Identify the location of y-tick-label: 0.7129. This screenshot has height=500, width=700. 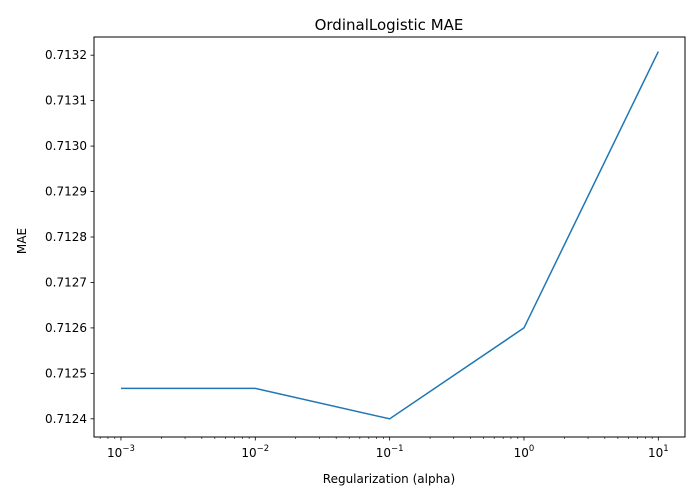
(66, 192).